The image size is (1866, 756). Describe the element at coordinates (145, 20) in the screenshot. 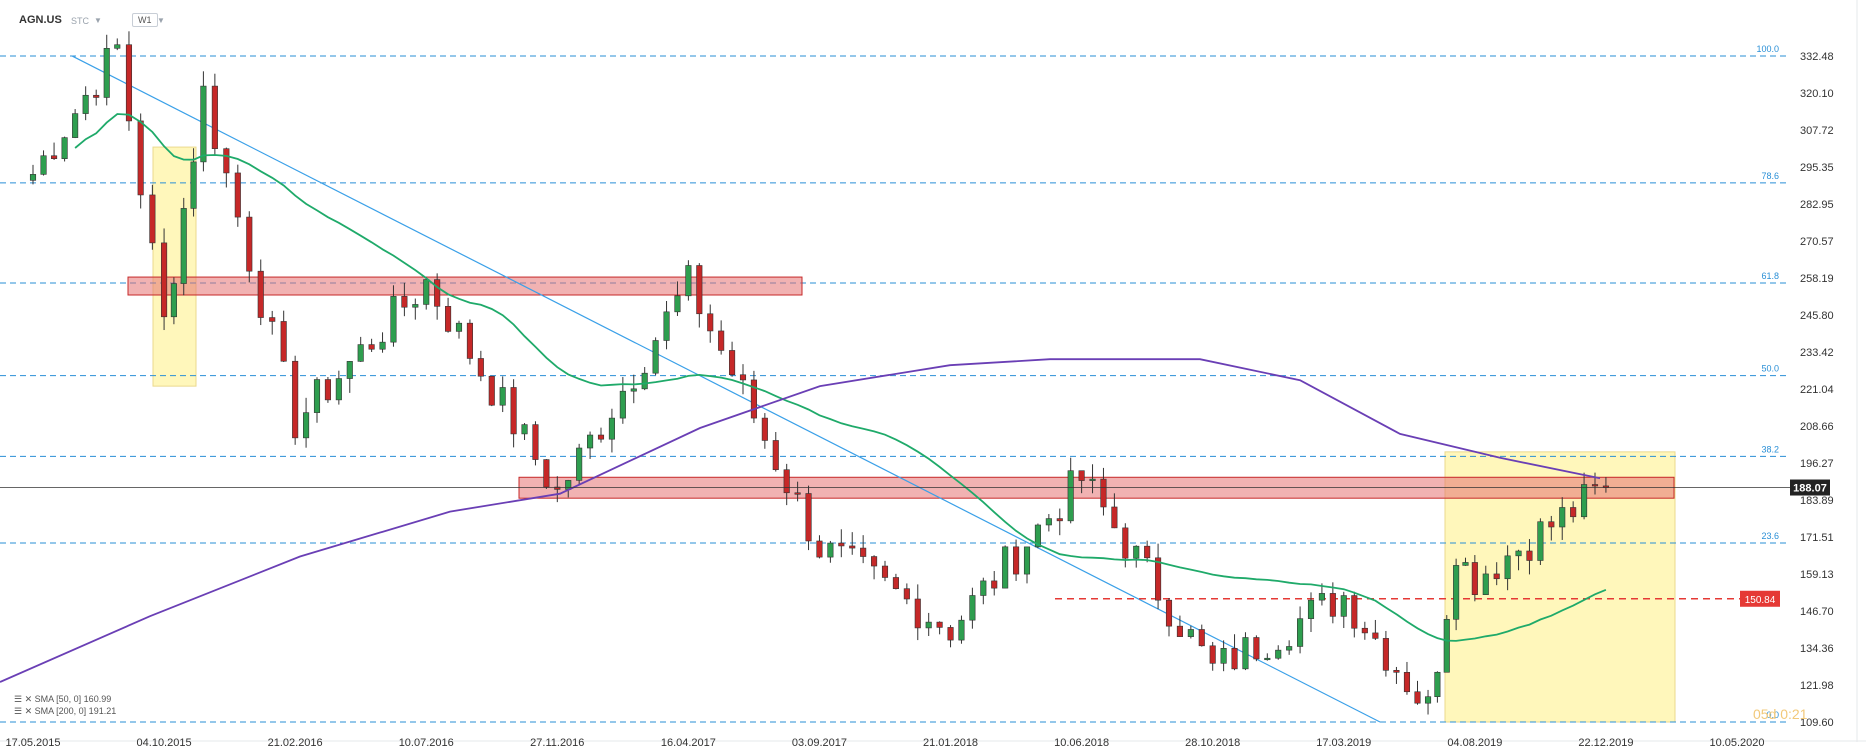

I see `timeframe-select: W1` at that location.